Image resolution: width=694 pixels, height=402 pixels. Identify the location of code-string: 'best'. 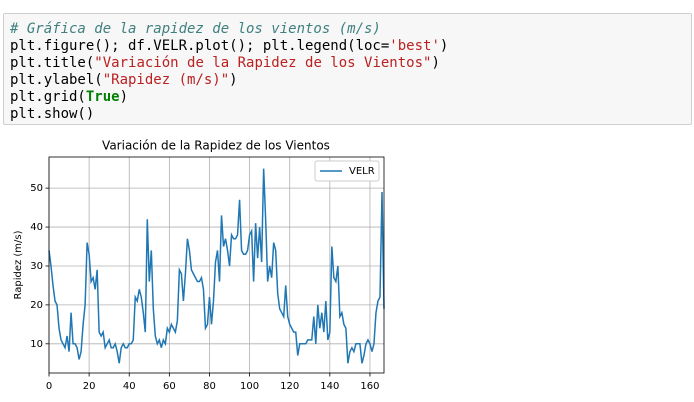
(414, 46).